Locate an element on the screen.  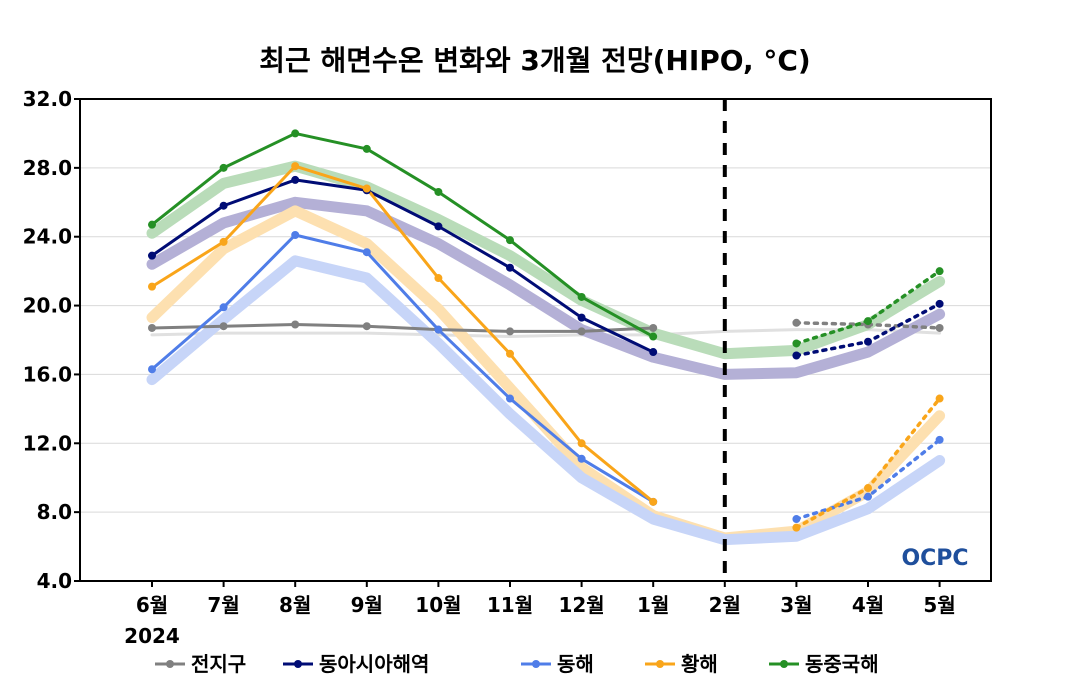
legend: 전지구 동아시아해역 동해 황해 동중국해 is located at coordinates (517, 664).